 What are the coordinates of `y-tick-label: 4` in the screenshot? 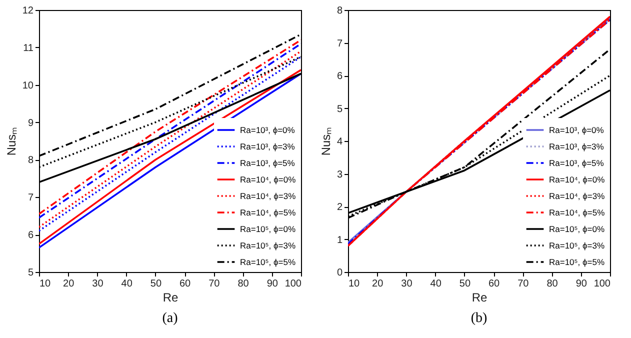 It's located at (339, 142).